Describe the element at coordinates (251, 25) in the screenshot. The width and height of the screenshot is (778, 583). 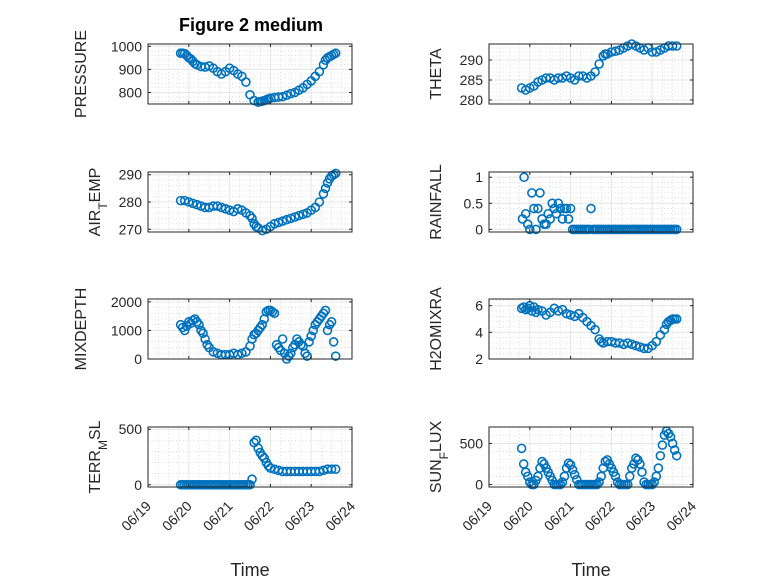
I see `figure-title: Figure 2 medium` at that location.